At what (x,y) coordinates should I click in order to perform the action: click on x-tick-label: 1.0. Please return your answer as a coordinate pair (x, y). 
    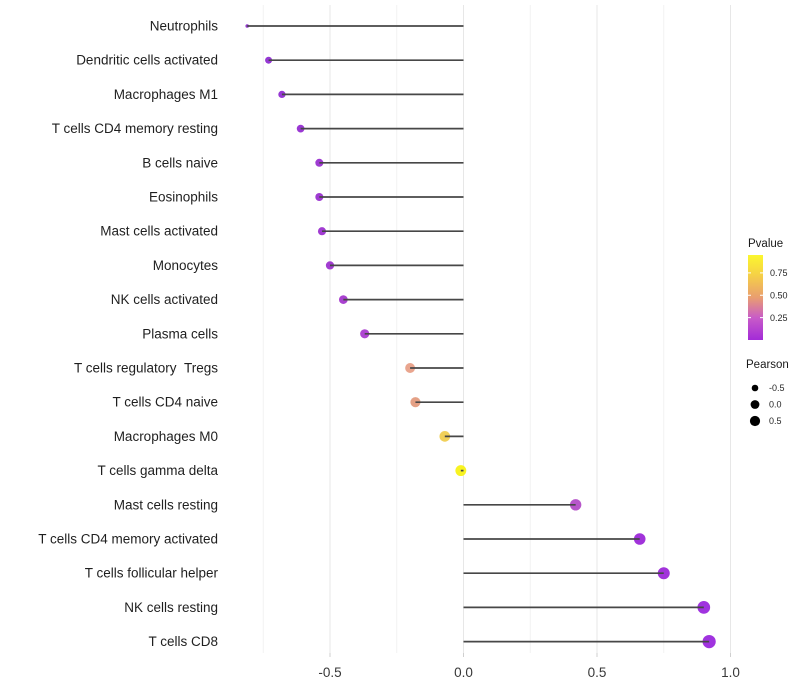
    Looking at the image, I should click on (730, 672).